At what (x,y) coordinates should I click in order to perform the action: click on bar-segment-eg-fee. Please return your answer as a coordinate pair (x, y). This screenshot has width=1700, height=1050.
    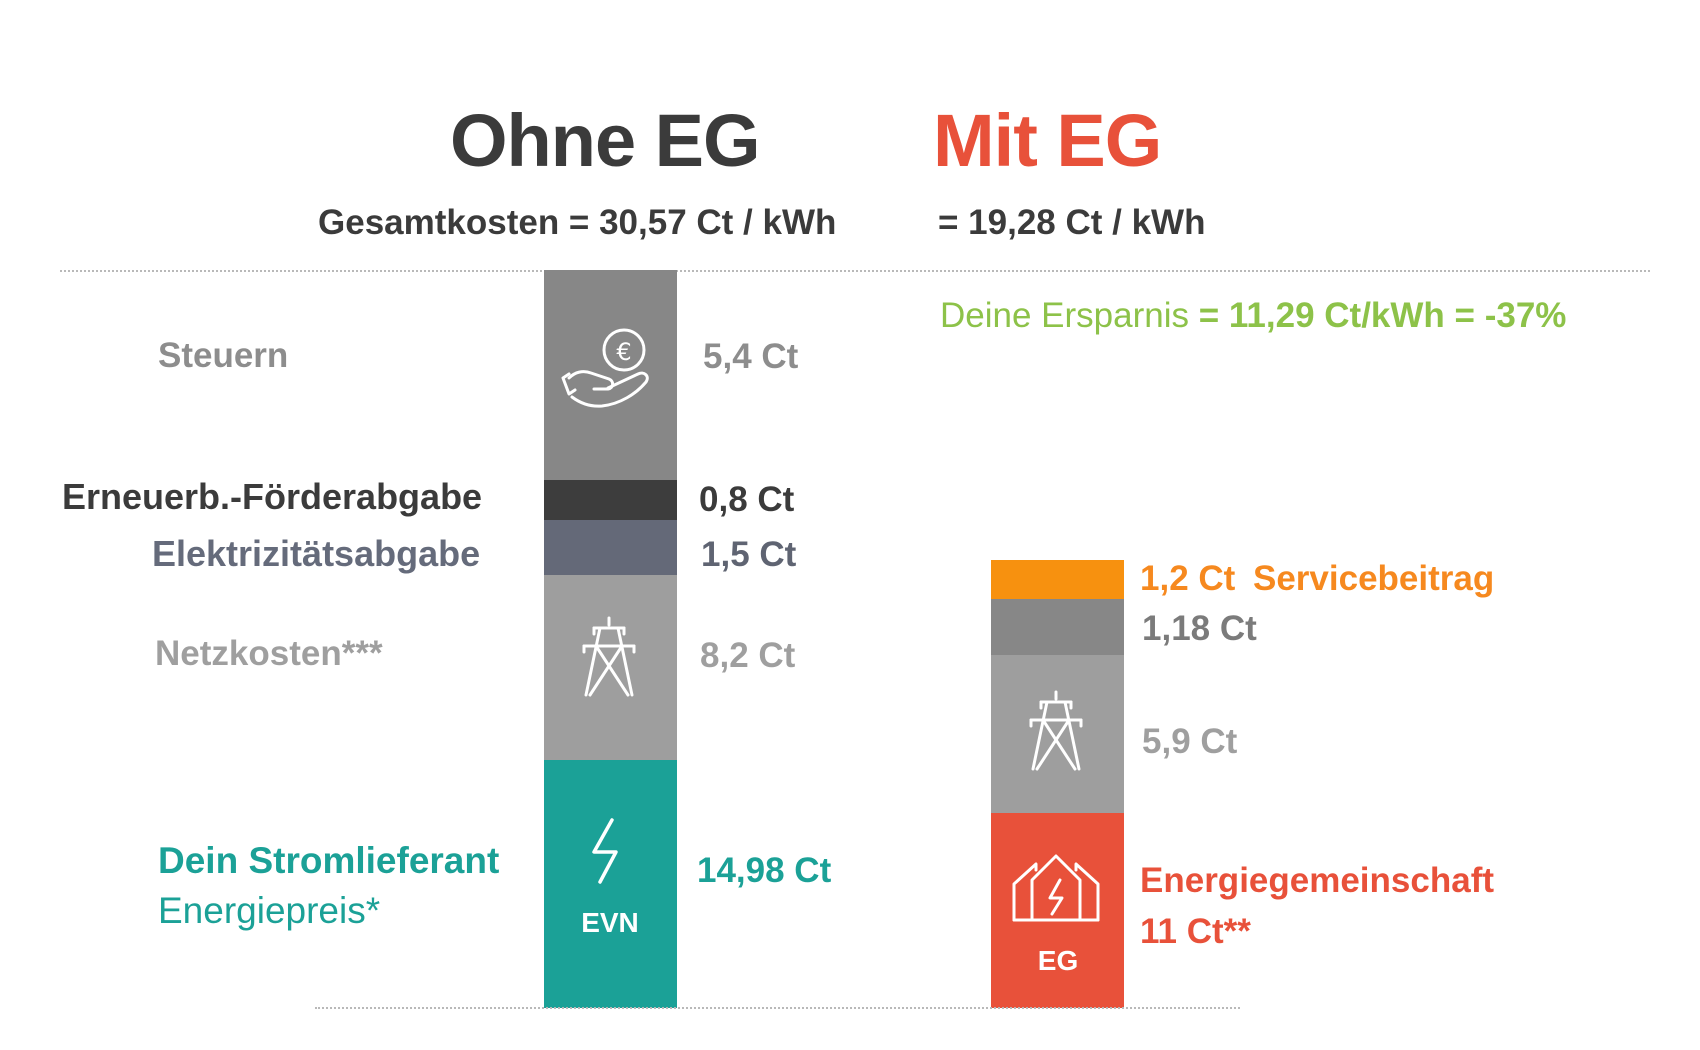
    Looking at the image, I should click on (1057, 627).